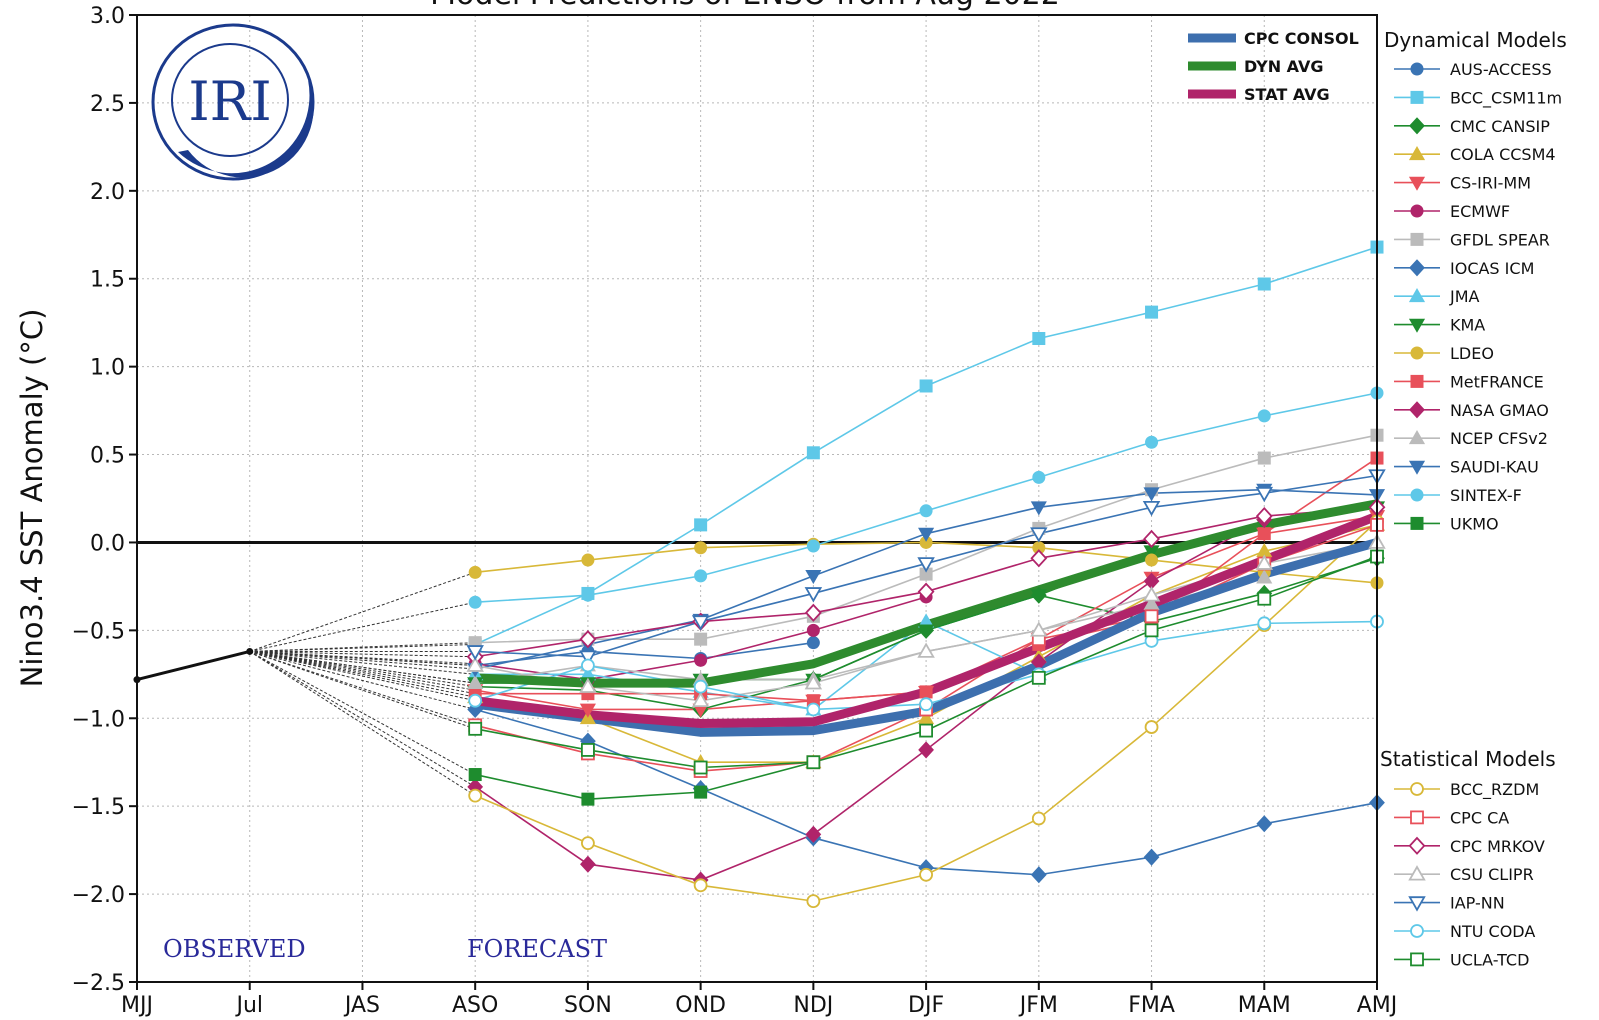 The image size is (1599, 1020). I want to click on connector-ukmo, so click(362, 713).